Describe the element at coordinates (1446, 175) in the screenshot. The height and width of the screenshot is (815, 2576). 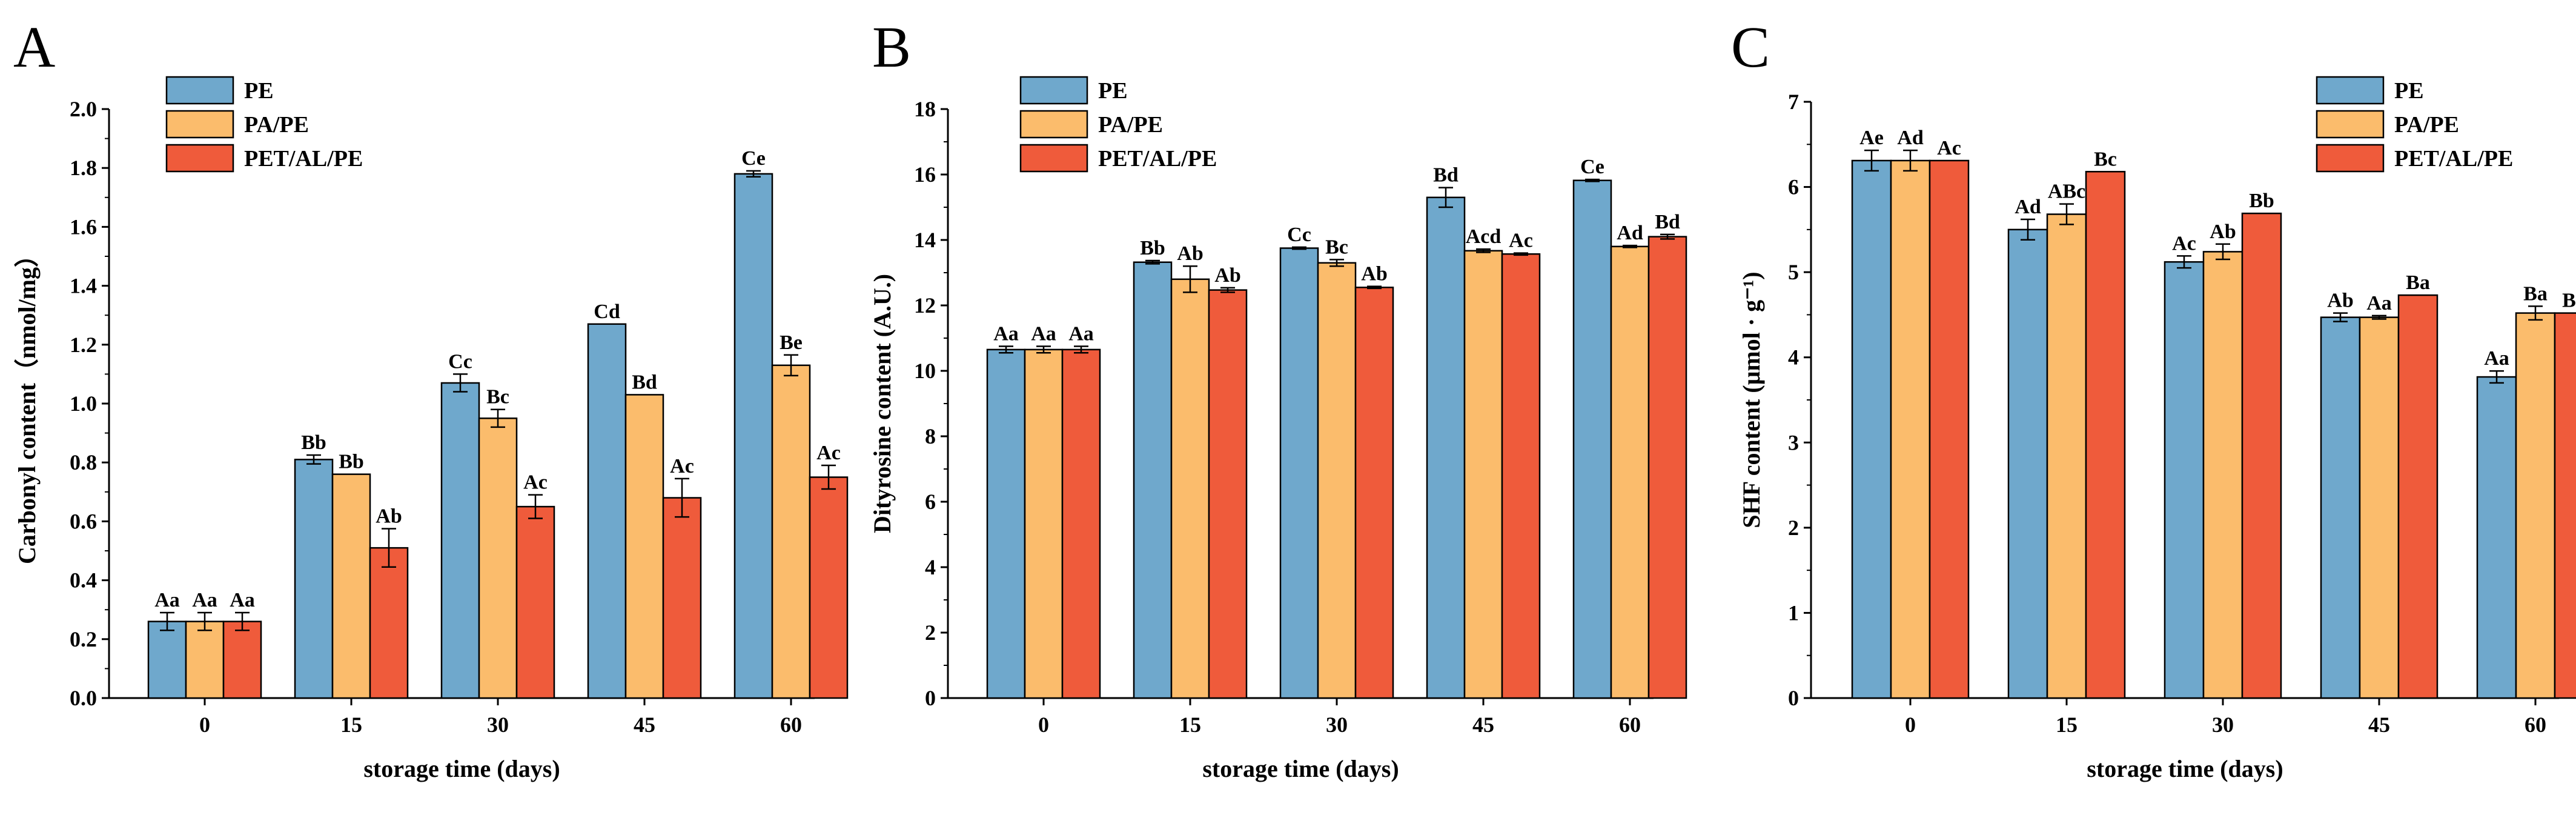
I see `significance-label-pe-45: Bd` at that location.